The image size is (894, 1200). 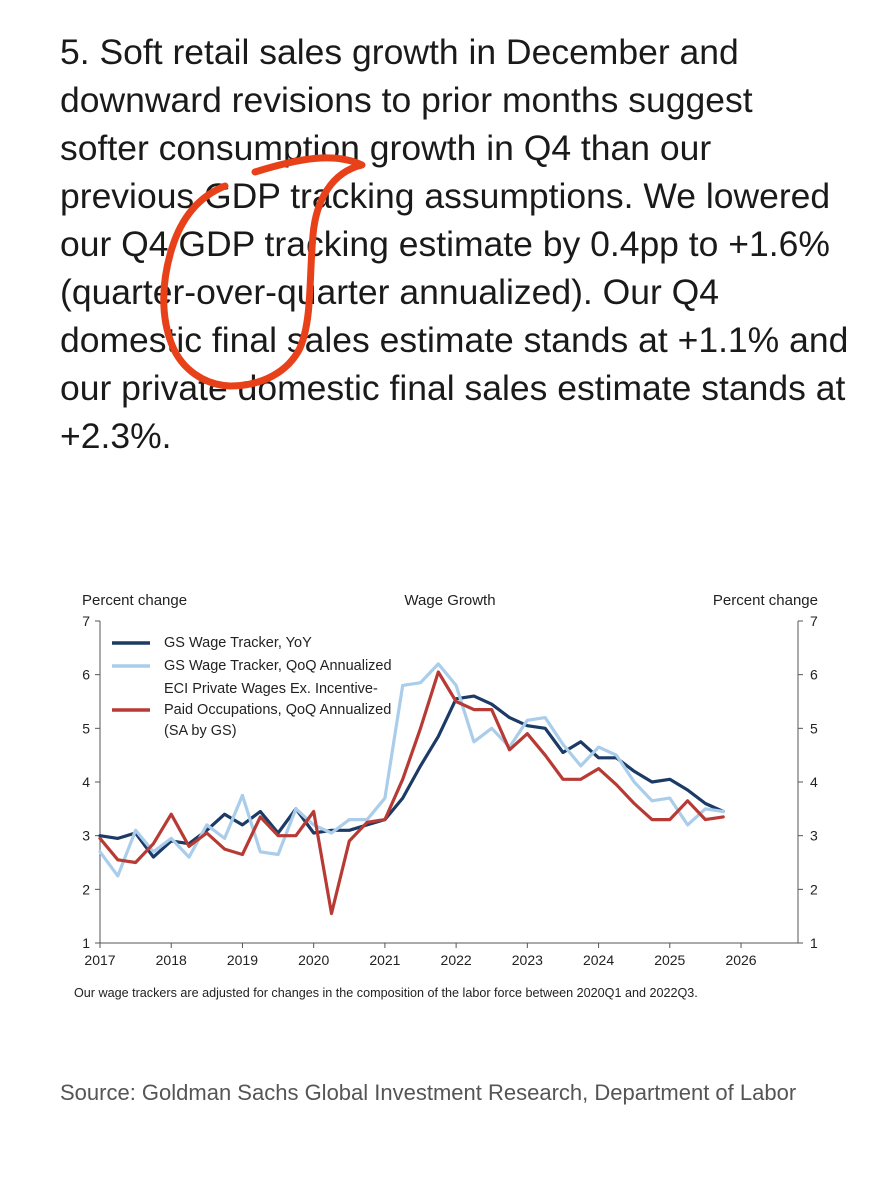 I want to click on series-lines, so click(x=411, y=789).